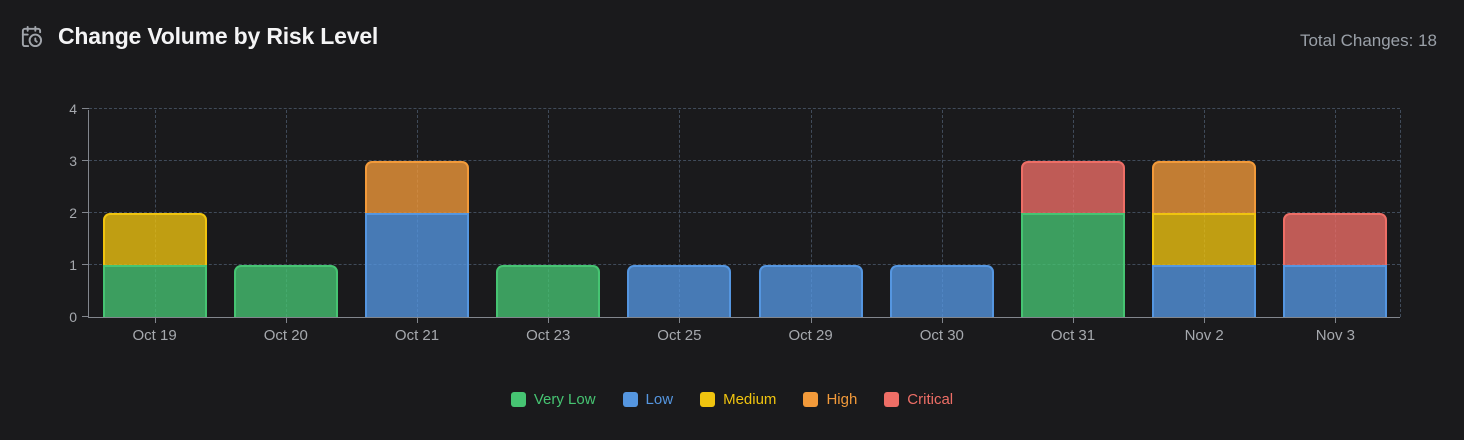  I want to click on page-title: Change Volume by Risk Level, so click(218, 36).